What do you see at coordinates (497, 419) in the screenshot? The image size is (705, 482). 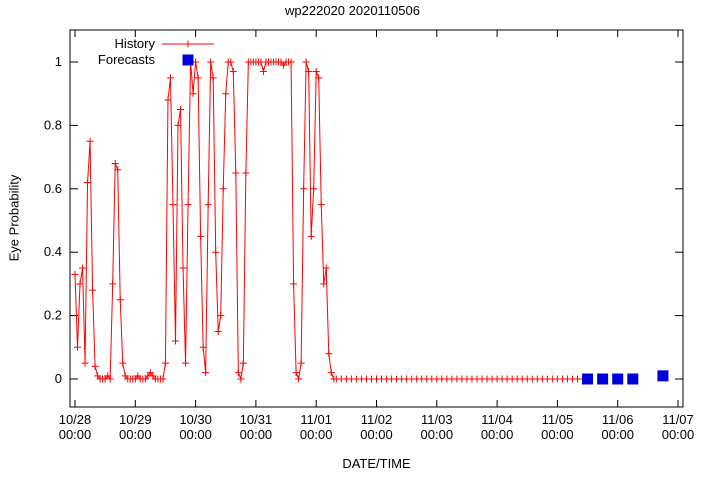 I see `x-tick-label-date: 11/04` at bounding box center [497, 419].